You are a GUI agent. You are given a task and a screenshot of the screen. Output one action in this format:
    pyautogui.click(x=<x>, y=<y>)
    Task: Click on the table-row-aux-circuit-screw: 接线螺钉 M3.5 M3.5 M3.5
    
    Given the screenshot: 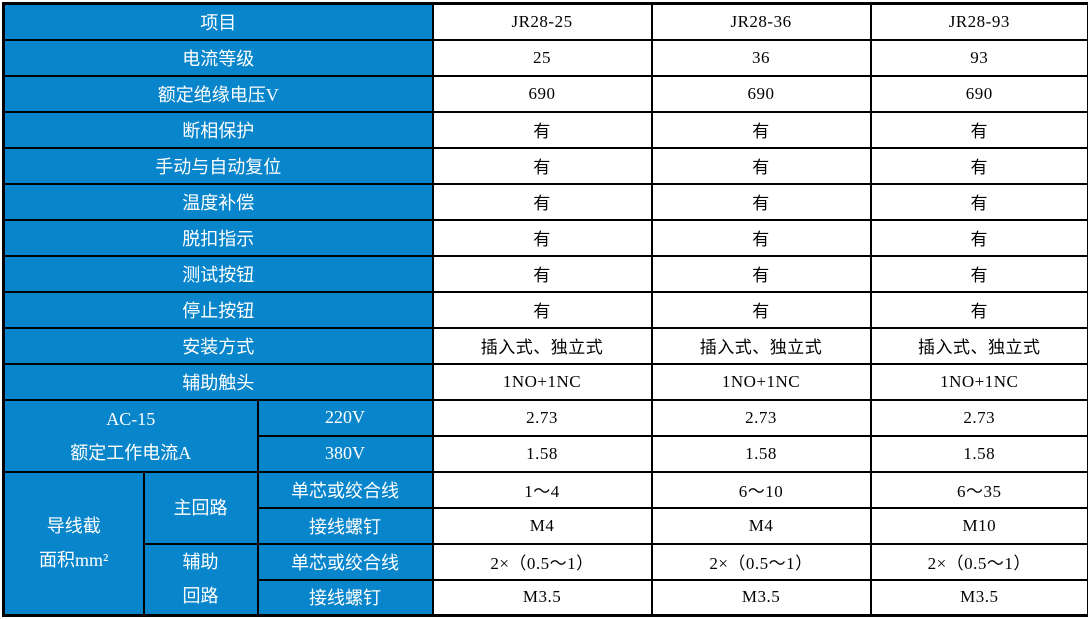 What is the action you would take?
    pyautogui.click(x=546, y=597)
    